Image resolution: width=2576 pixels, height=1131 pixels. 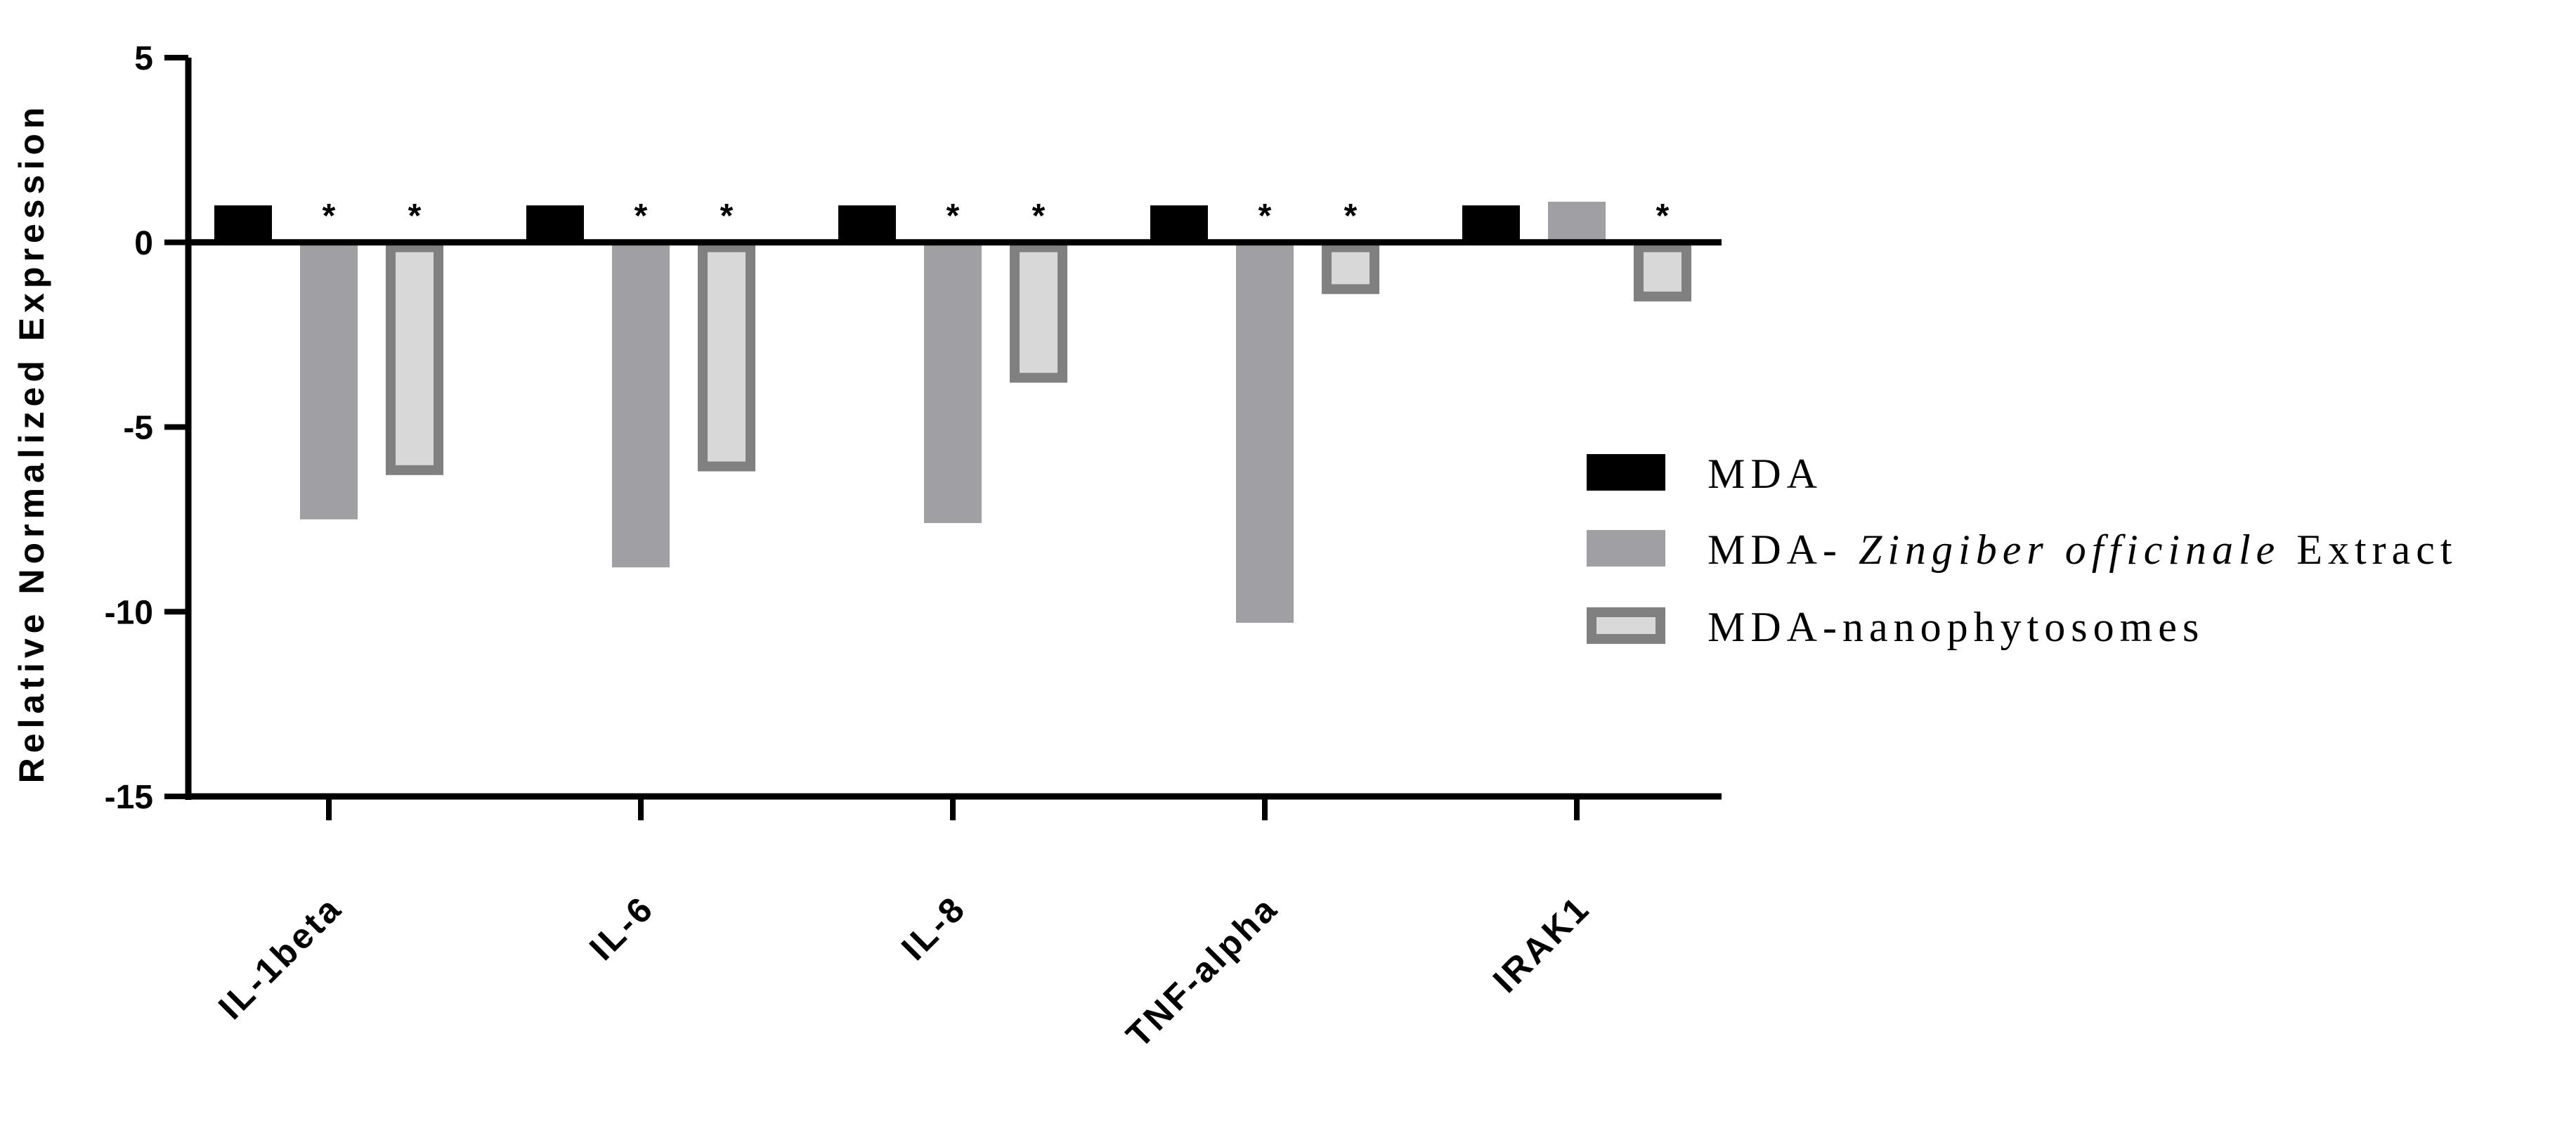 I want to click on bar-TNF-alpha-MDA- Zingiber officinale Extract, so click(x=1265, y=432).